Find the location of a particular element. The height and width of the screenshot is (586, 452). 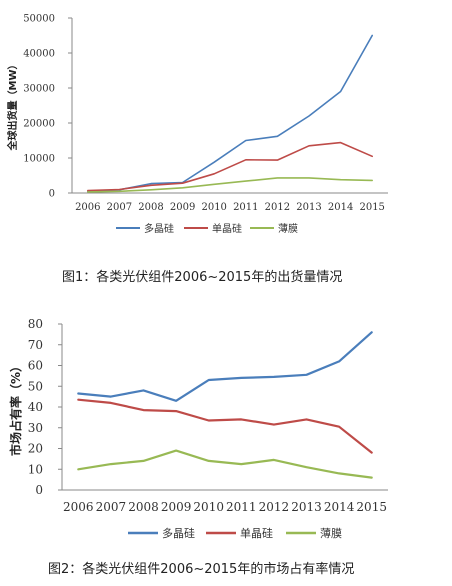

chart-1-caption: 图1：各类光伏组件2006~2015年的出货量情况 is located at coordinates (202, 277).